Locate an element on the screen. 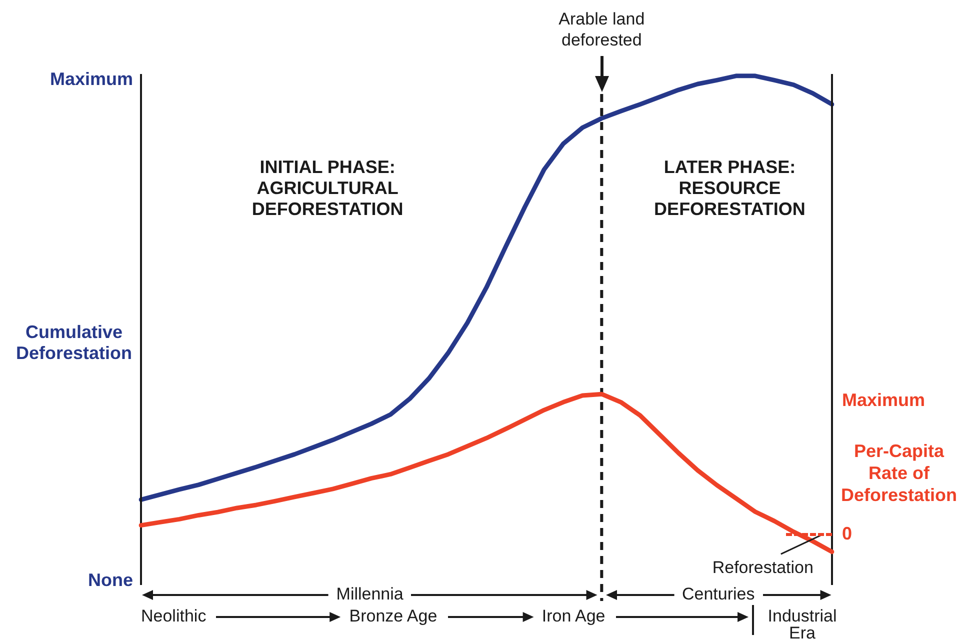 This screenshot has height=641, width=960. text: Iron Age is located at coordinates (574, 616).